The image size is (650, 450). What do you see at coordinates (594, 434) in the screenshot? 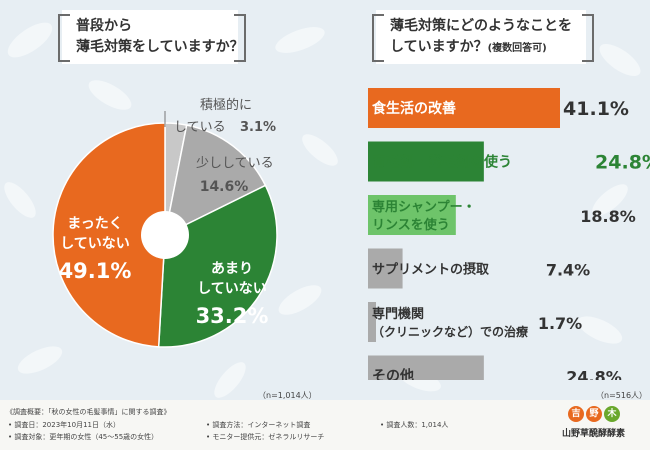
I see `logo-name: 山野草醗酵酵素` at bounding box center [594, 434].